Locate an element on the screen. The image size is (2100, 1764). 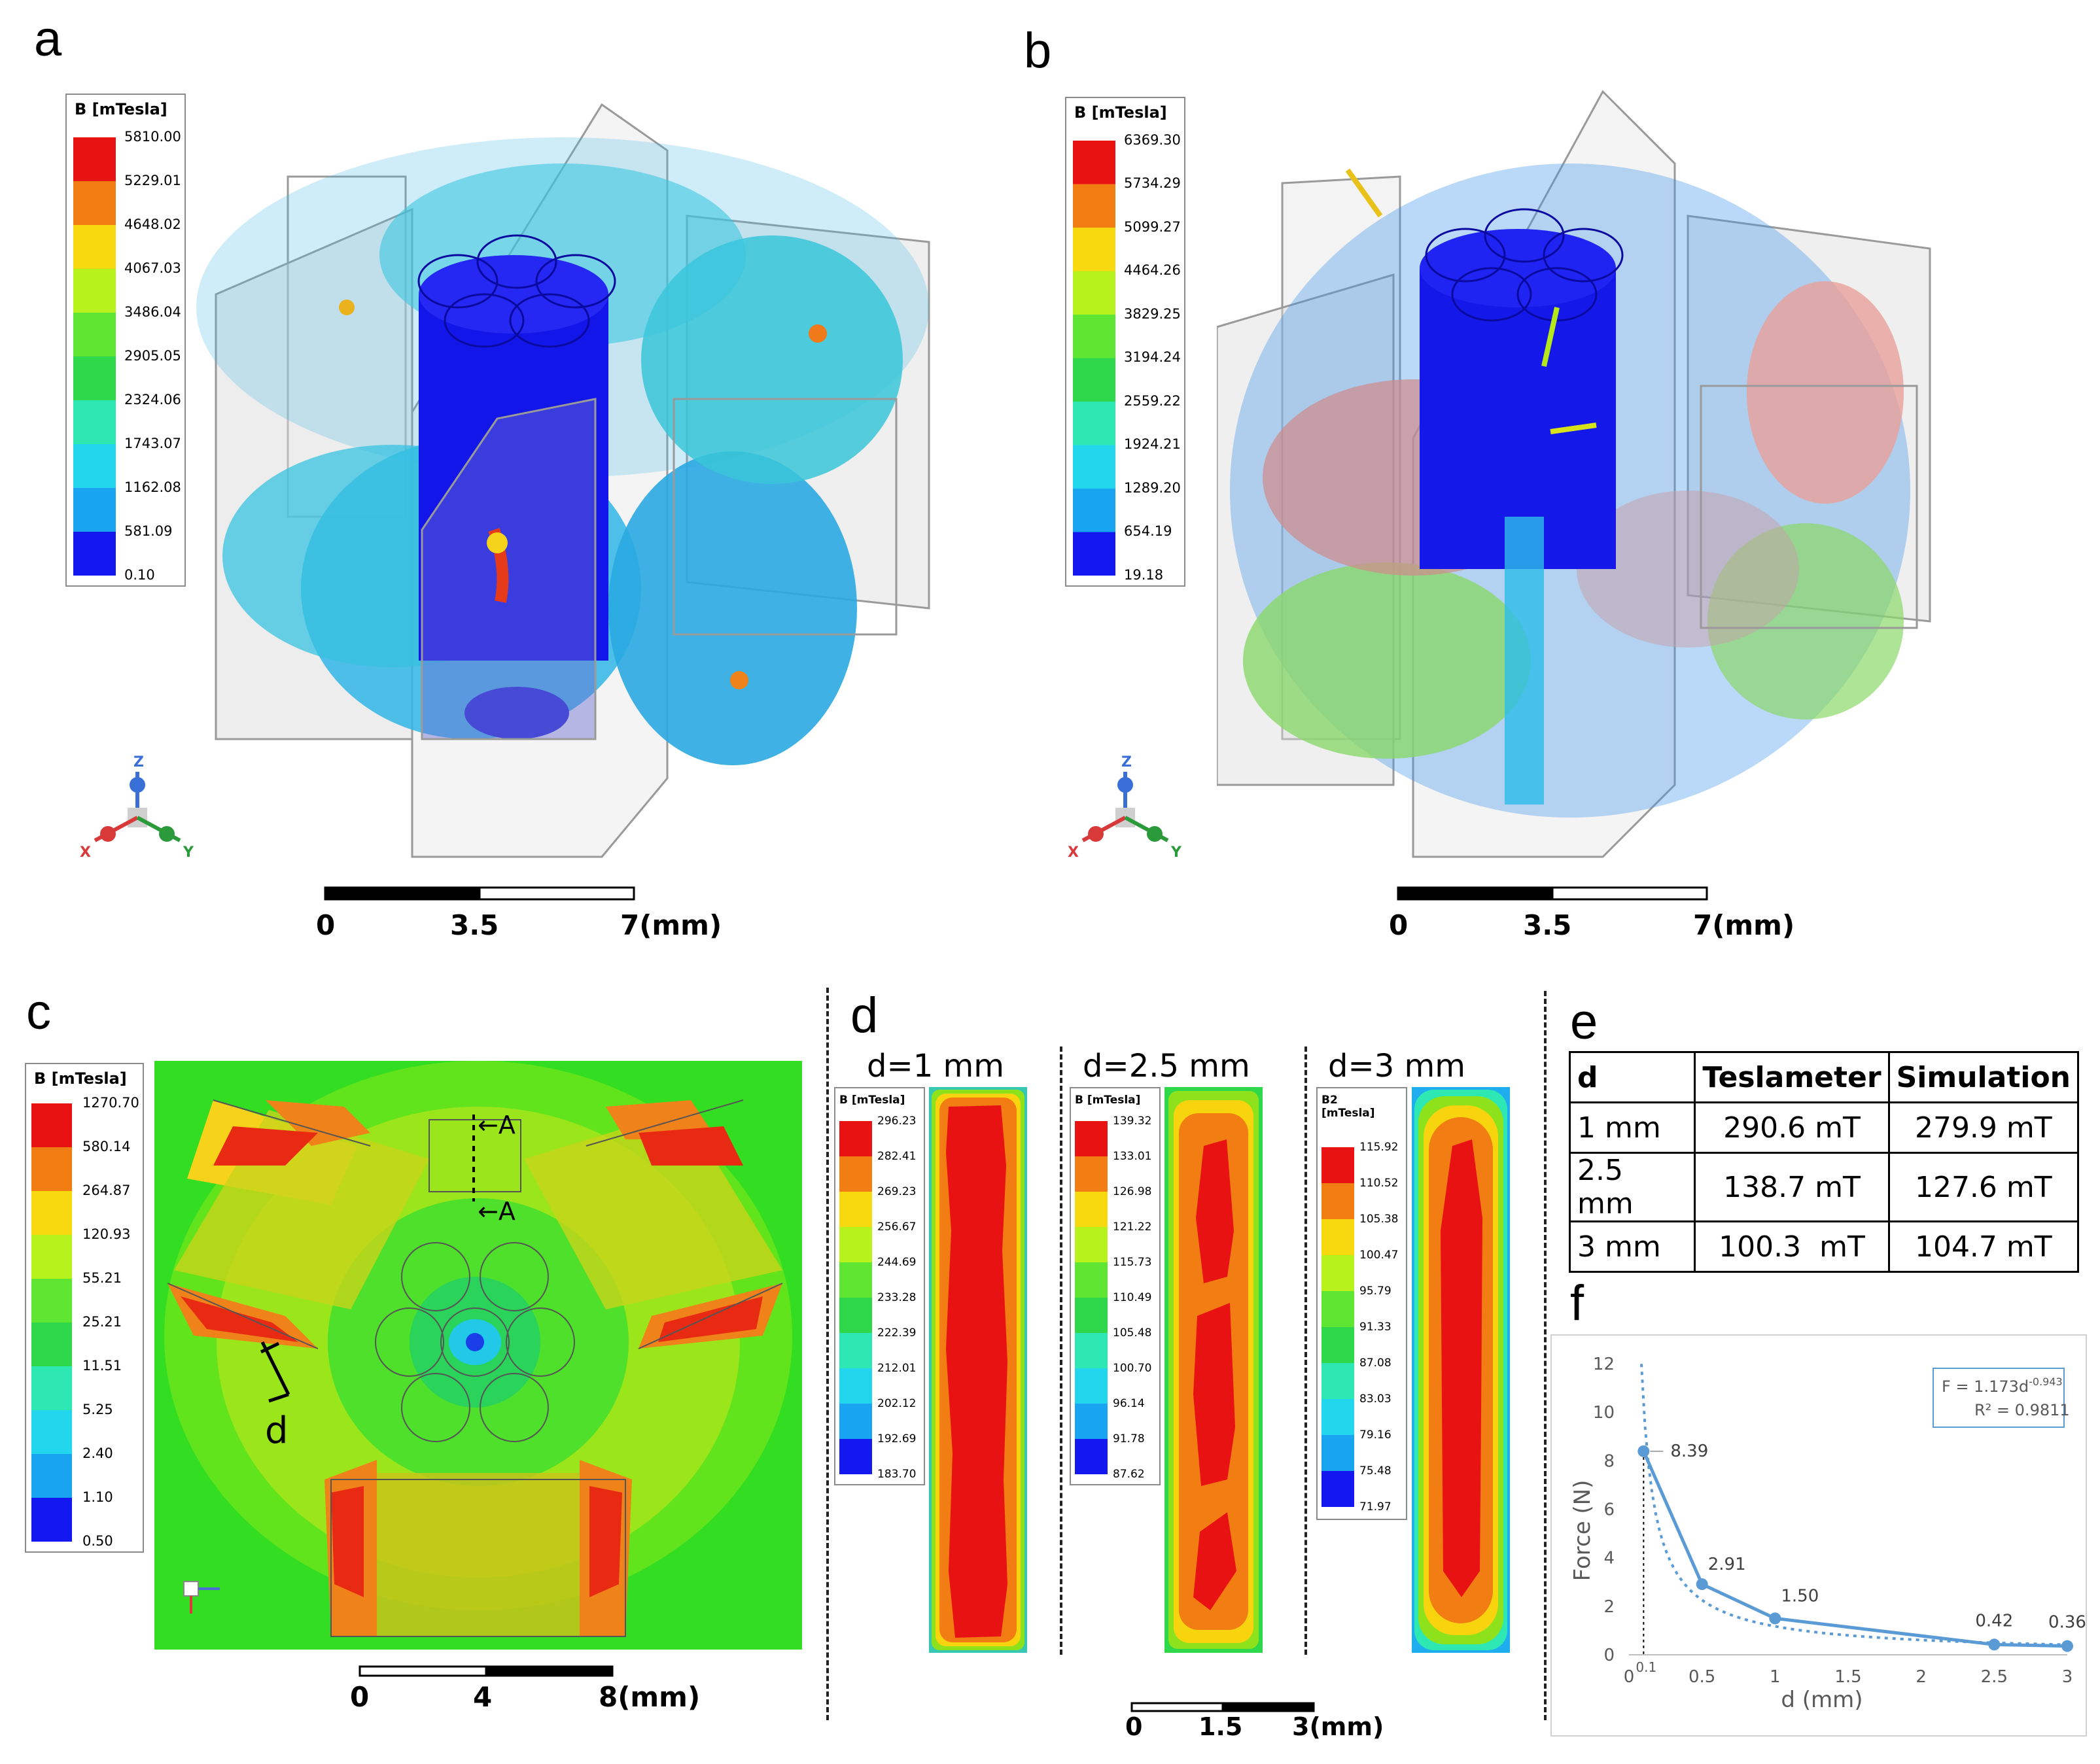
legend-value: 3486.04 is located at coordinates (152, 312).